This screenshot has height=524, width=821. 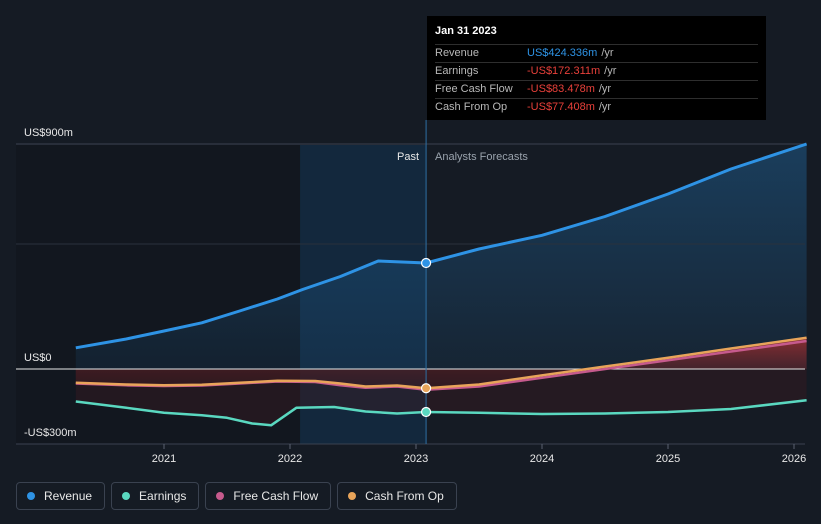 I want to click on tooltip-row-label: Free Cash Flow, so click(x=474, y=89).